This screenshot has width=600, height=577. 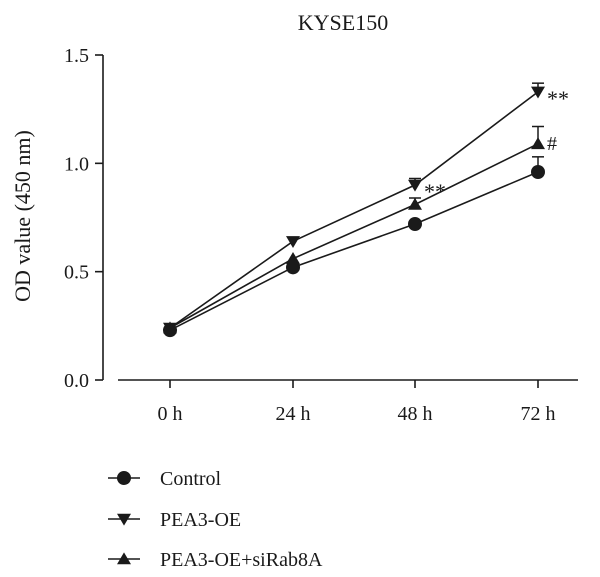 I want to click on legend-label: PEA3-OE, so click(x=200, y=520).